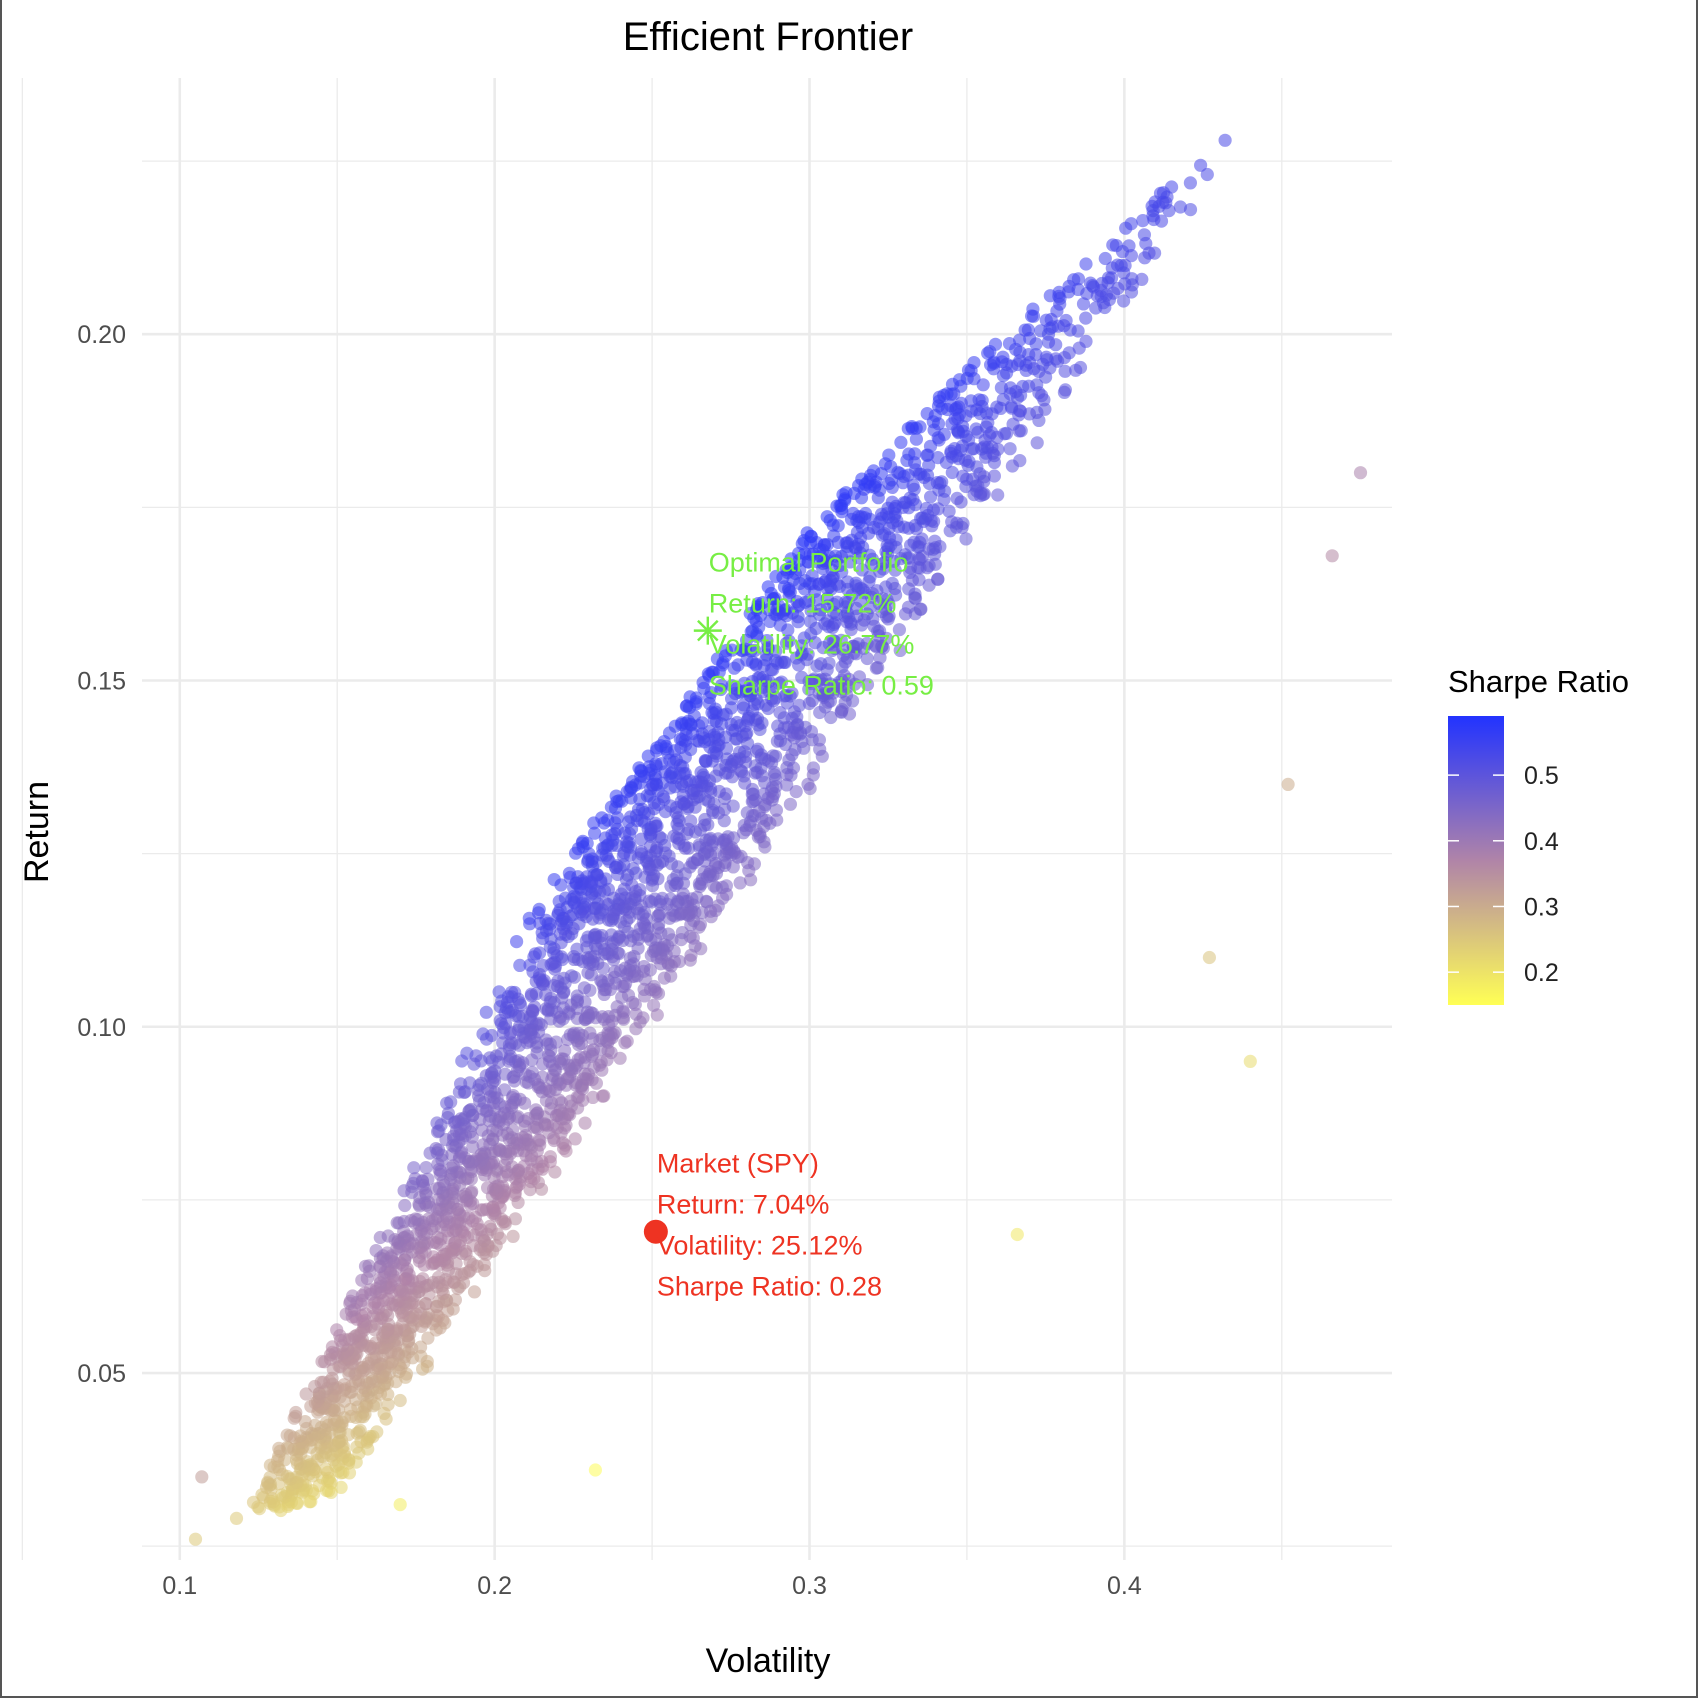  Describe the element at coordinates (1541, 842) in the screenshot. I see `legend-tick-label: 0.4` at that location.